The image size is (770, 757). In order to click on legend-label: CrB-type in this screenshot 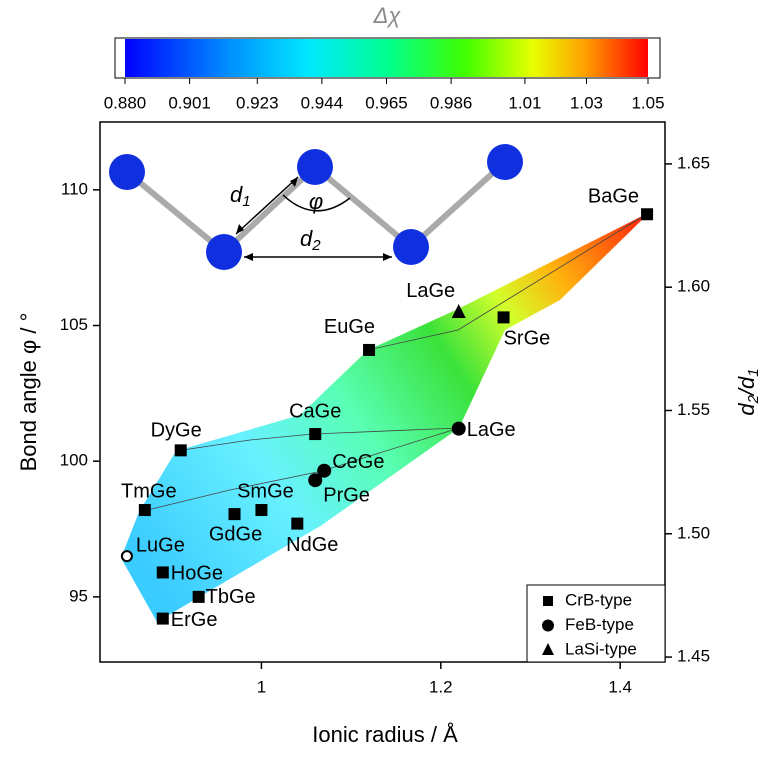, I will do `click(598, 599)`.